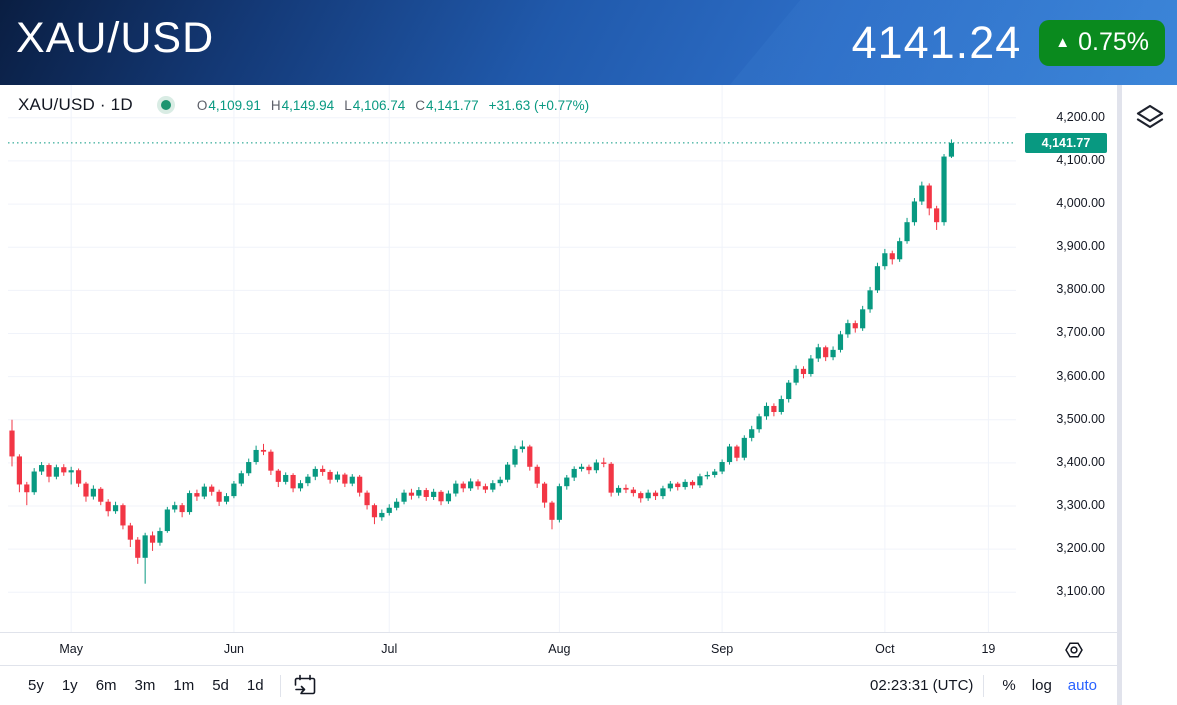 The width and height of the screenshot is (1177, 705). Describe the element at coordinates (183, 685) in the screenshot. I see `range-button-1m: 1m` at that location.